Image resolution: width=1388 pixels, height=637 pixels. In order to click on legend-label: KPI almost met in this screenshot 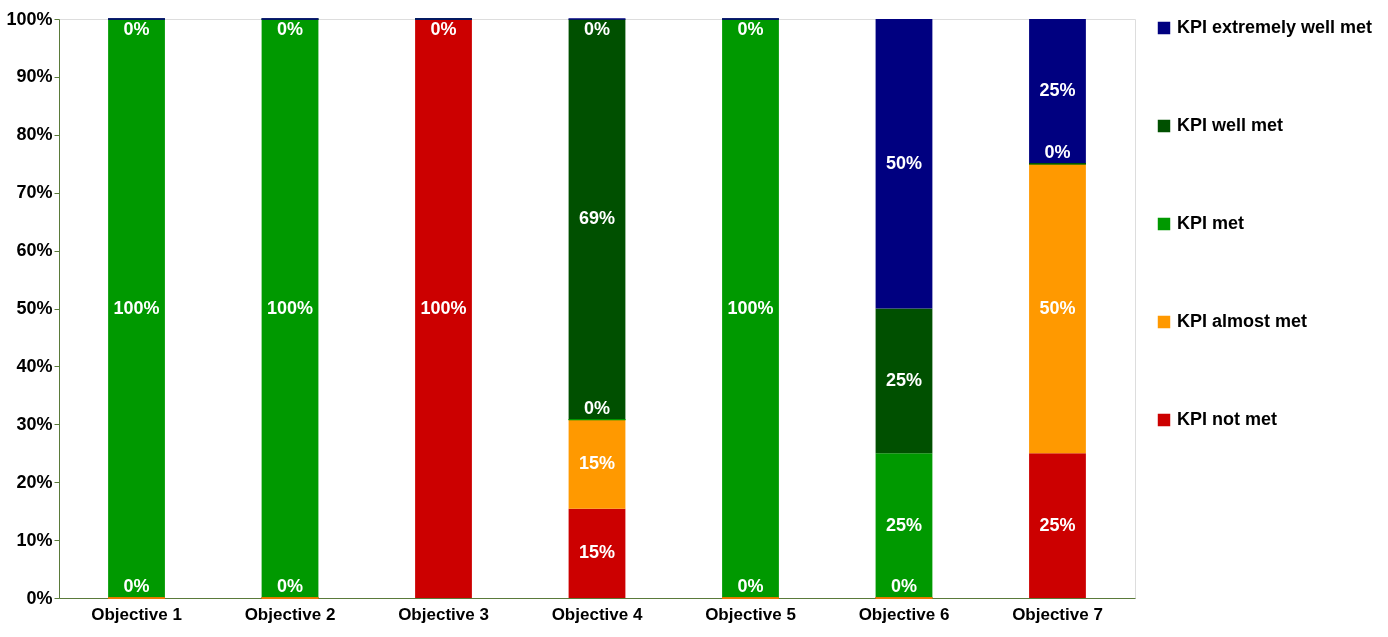, I will do `click(1242, 321)`.